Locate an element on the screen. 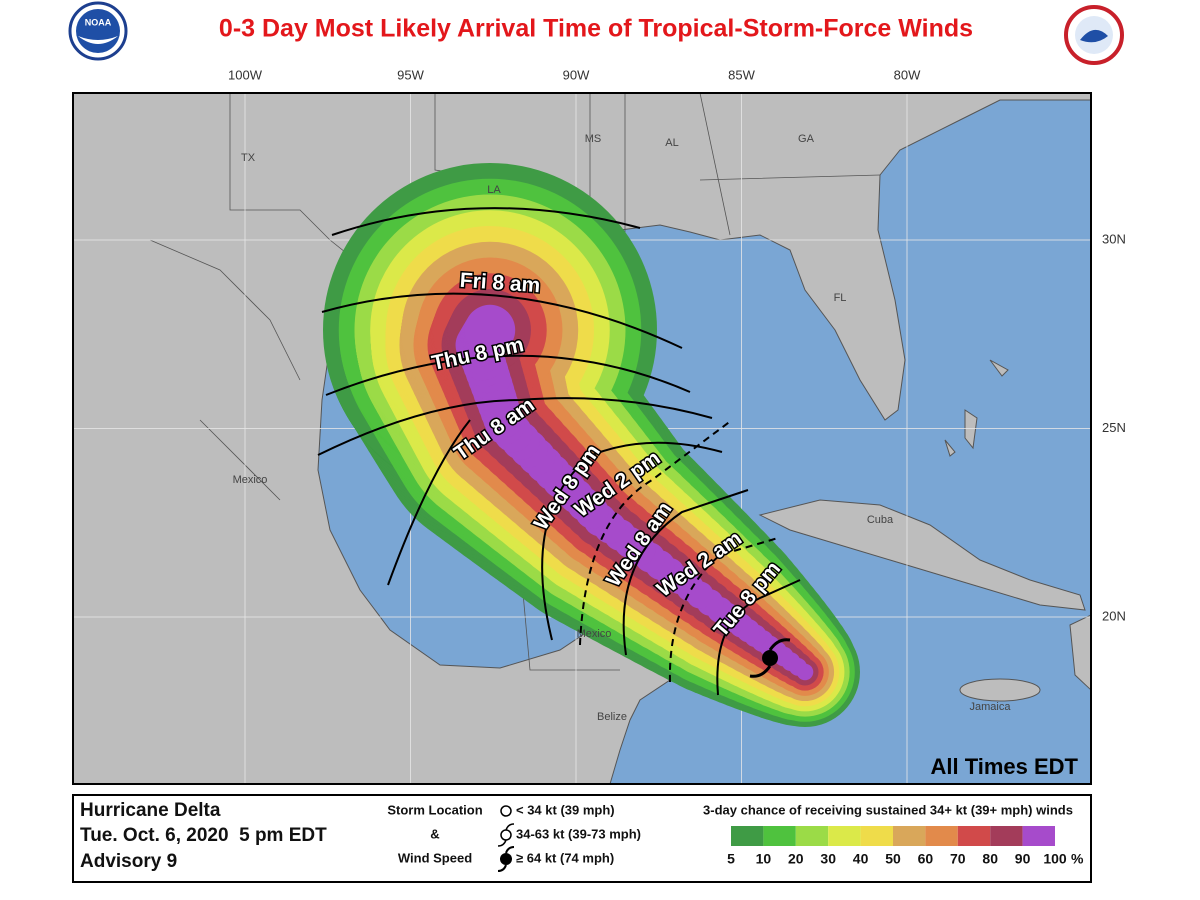  issue-time: Tue. Oct. 6, 2020 5 pm EDT is located at coordinates (203, 835).